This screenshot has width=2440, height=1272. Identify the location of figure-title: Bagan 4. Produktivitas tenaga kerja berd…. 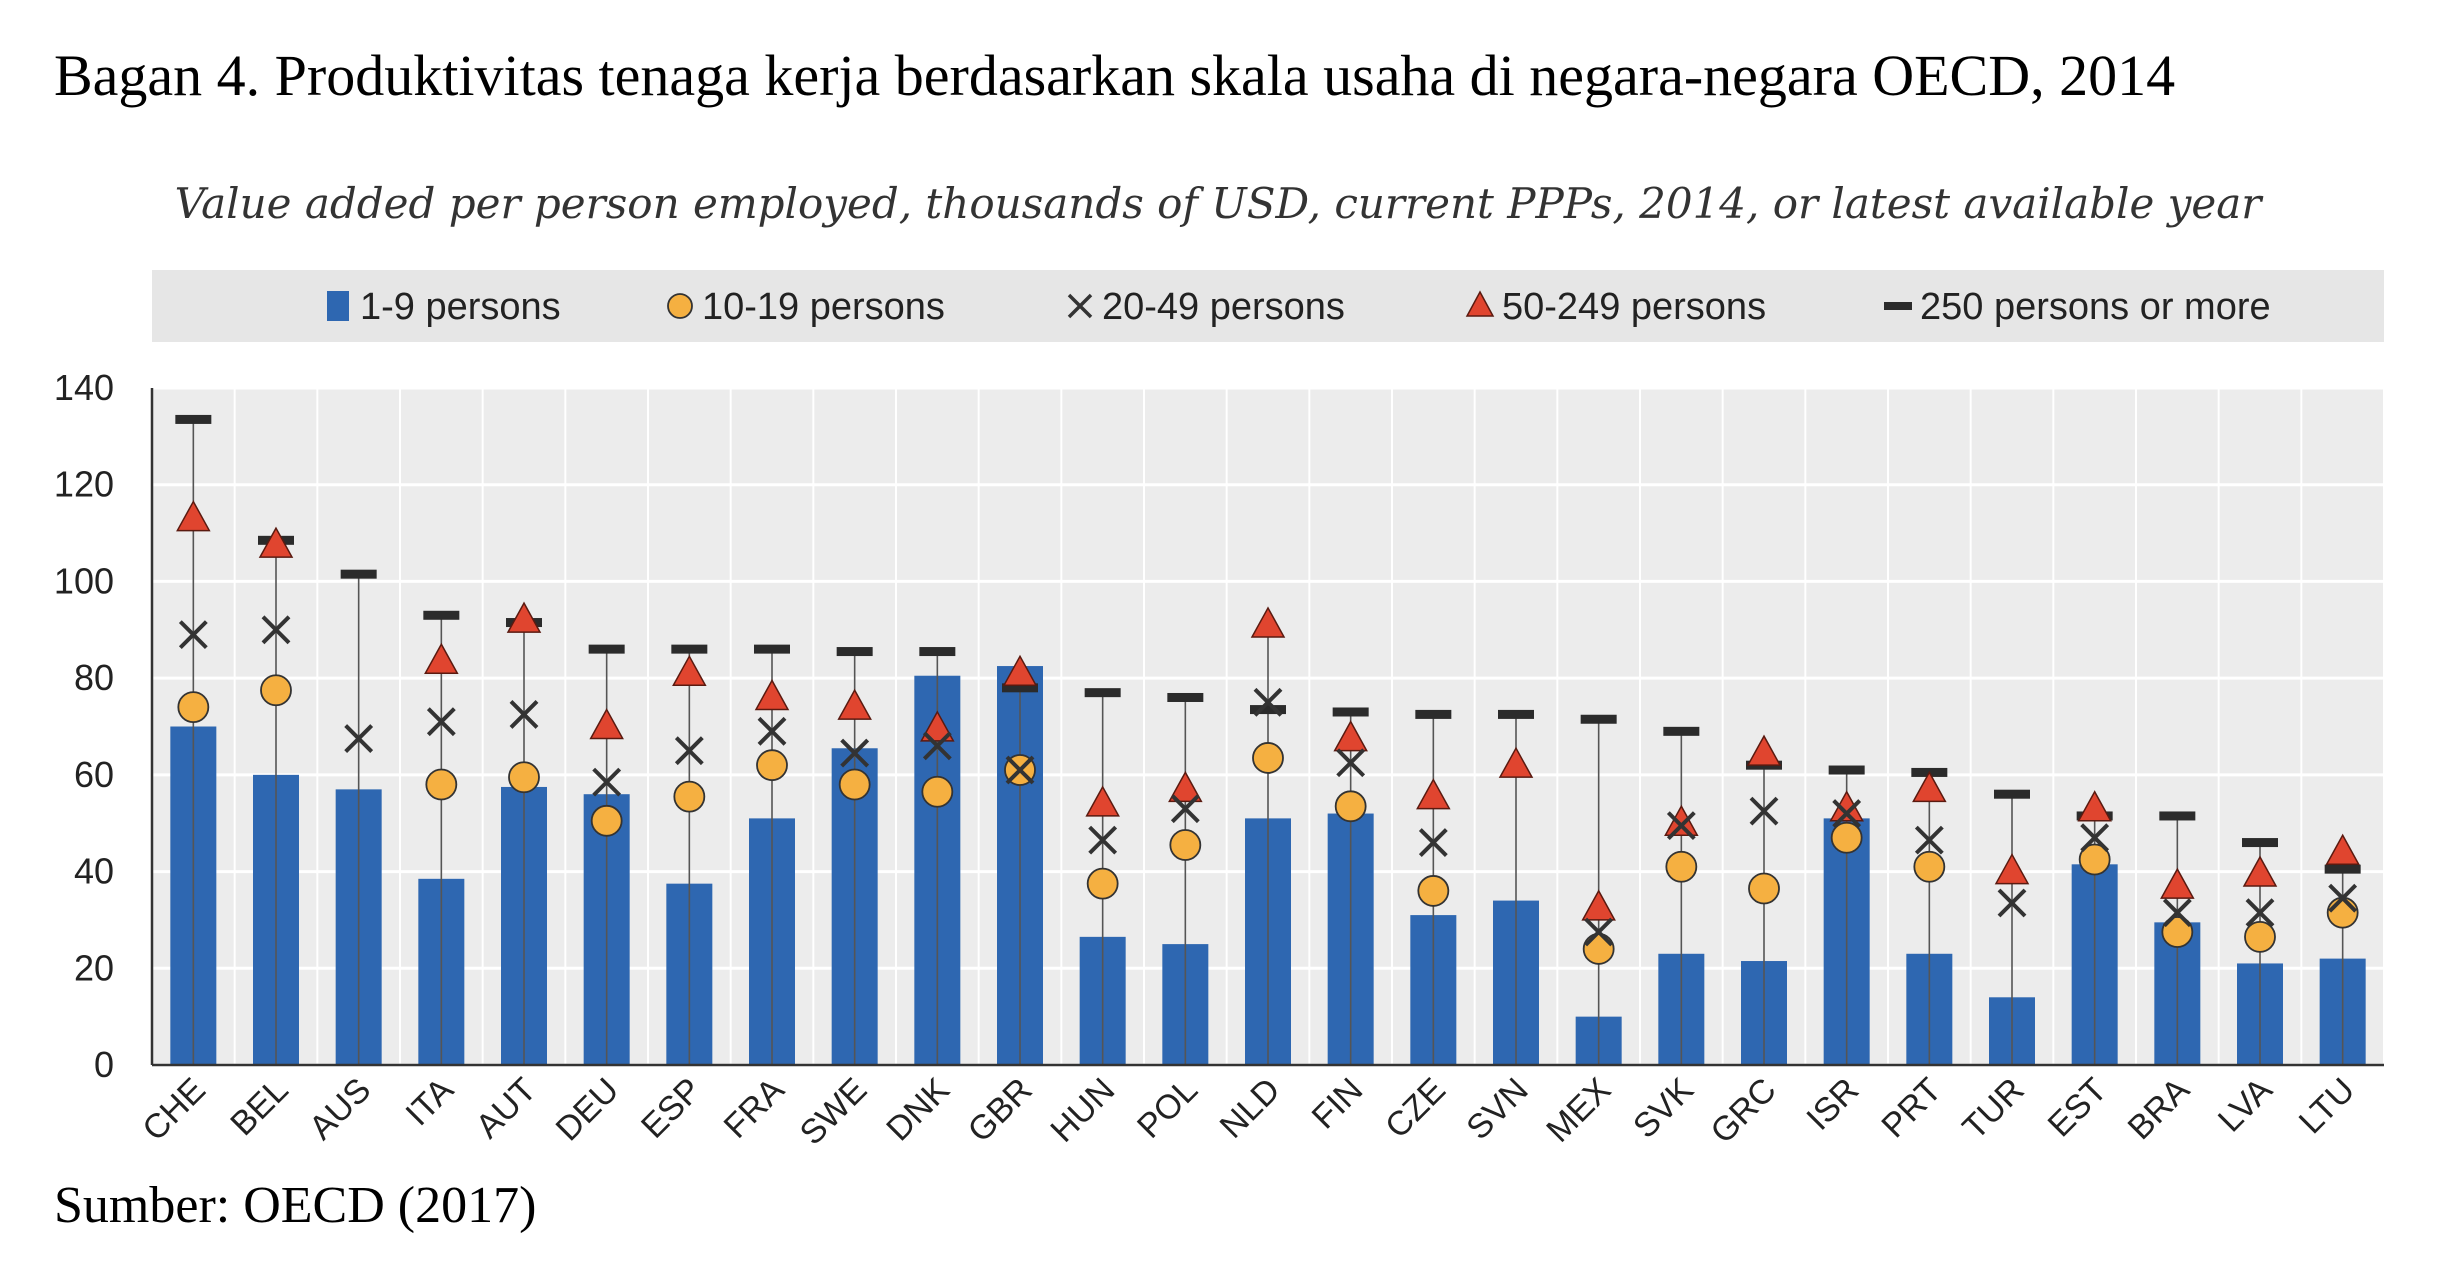
(1115, 75).